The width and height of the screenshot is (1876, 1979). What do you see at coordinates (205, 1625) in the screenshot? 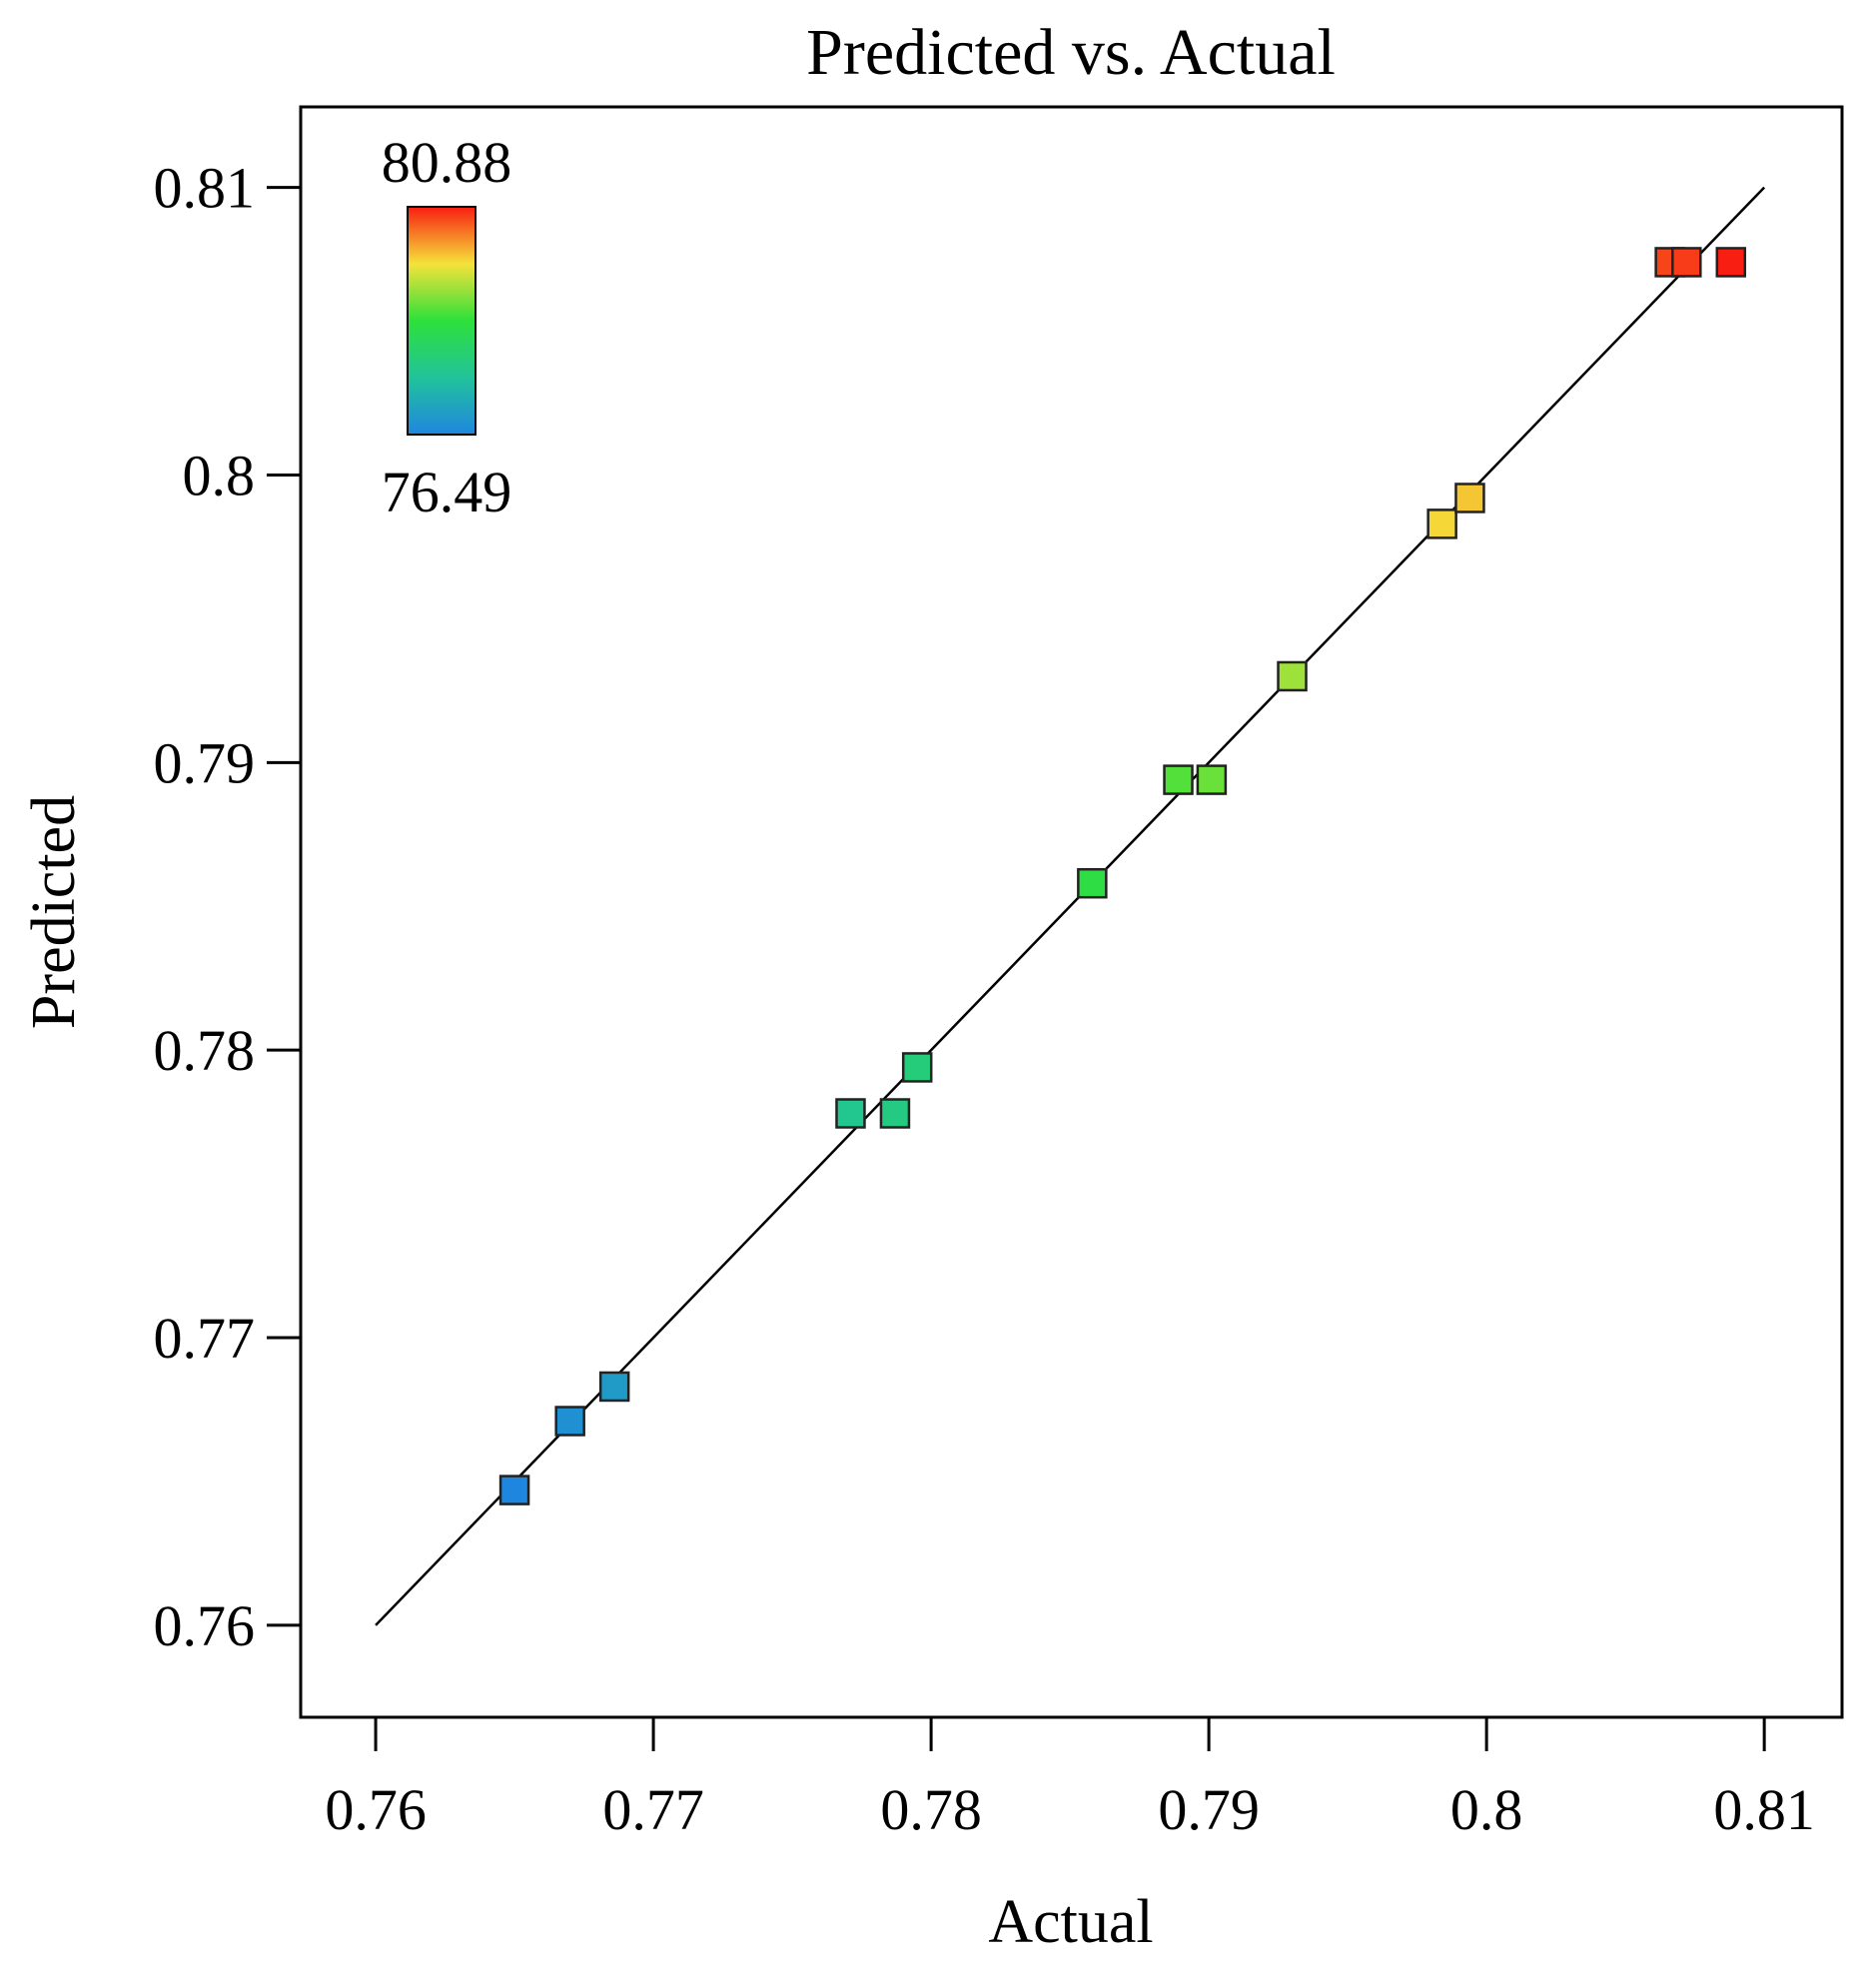
I see `y-tick-label: 0.76` at bounding box center [205, 1625].